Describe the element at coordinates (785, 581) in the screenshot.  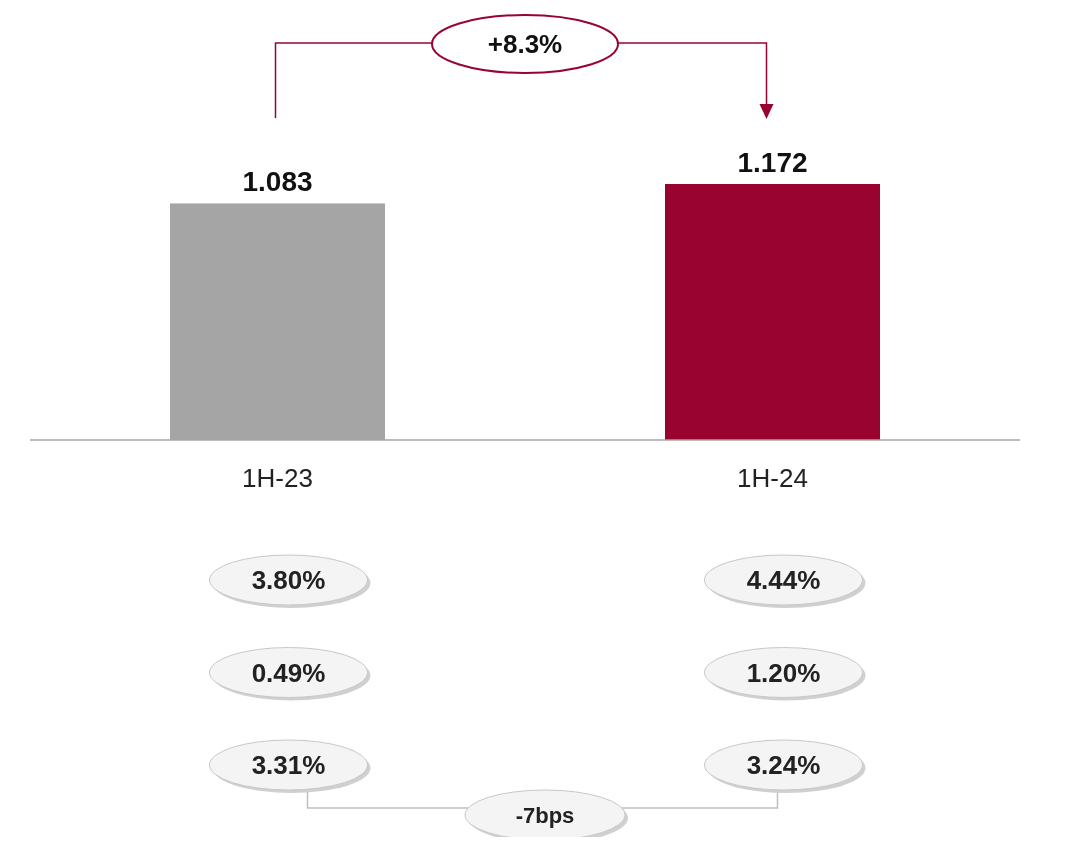
I see `oval-badge: 4.44%` at that location.